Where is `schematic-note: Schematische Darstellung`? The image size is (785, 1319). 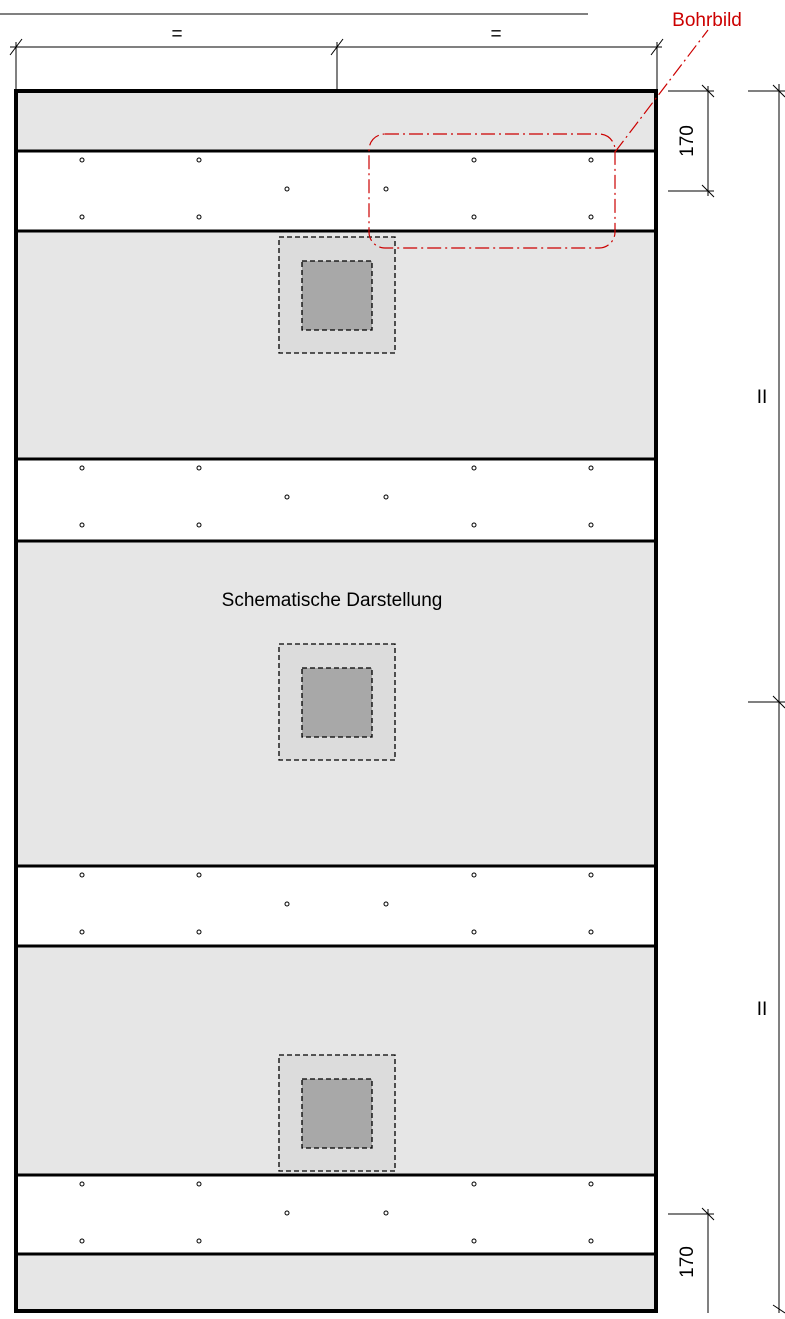
schematic-note: Schematische Darstellung is located at coordinates (332, 600).